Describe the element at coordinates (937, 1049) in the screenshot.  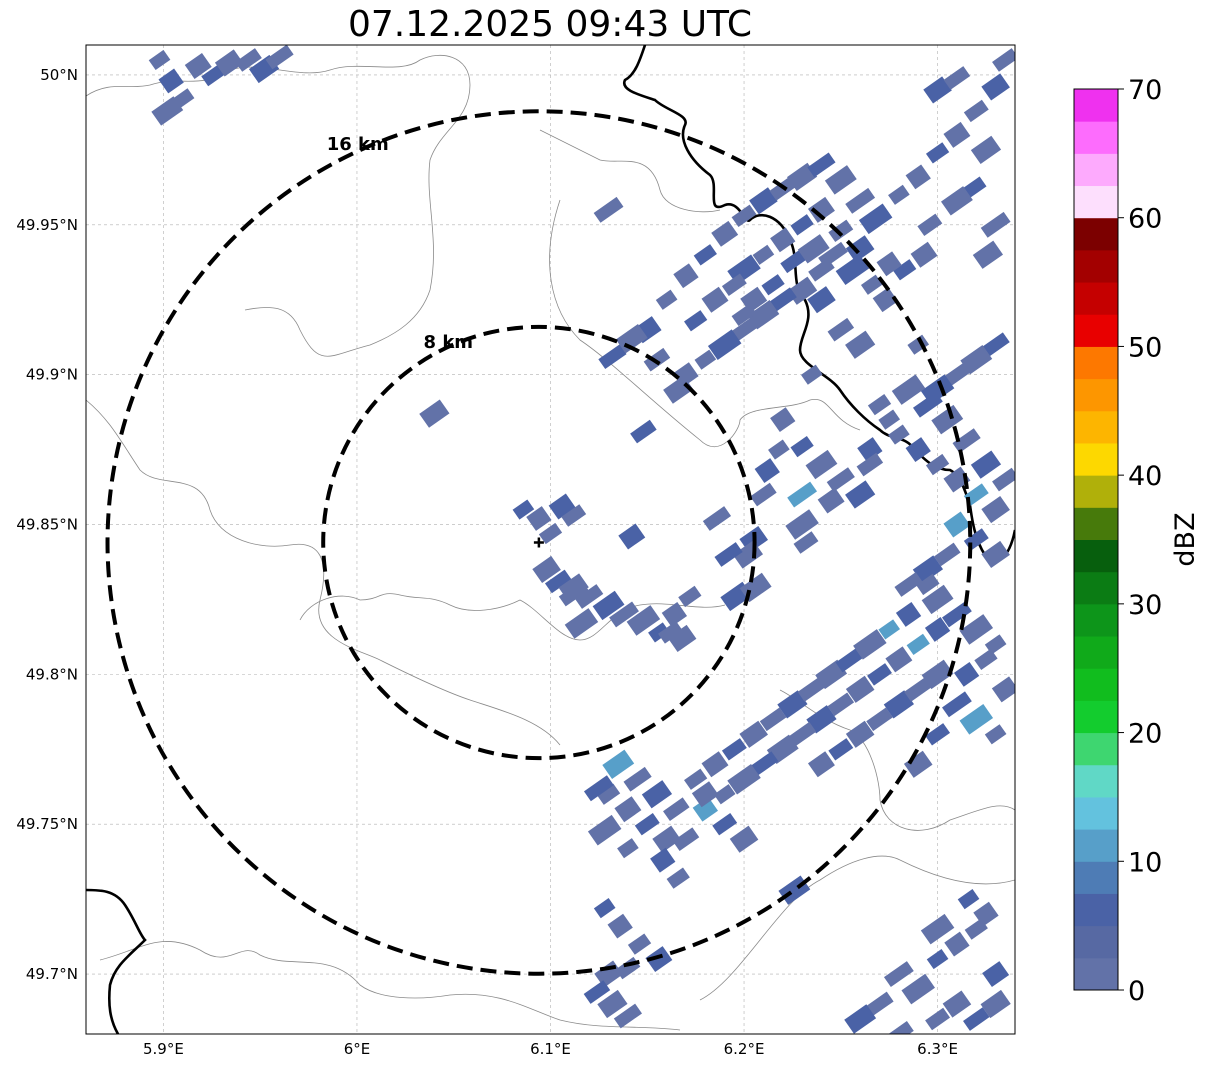
I see `lon-tick-label: 6.3°E` at that location.